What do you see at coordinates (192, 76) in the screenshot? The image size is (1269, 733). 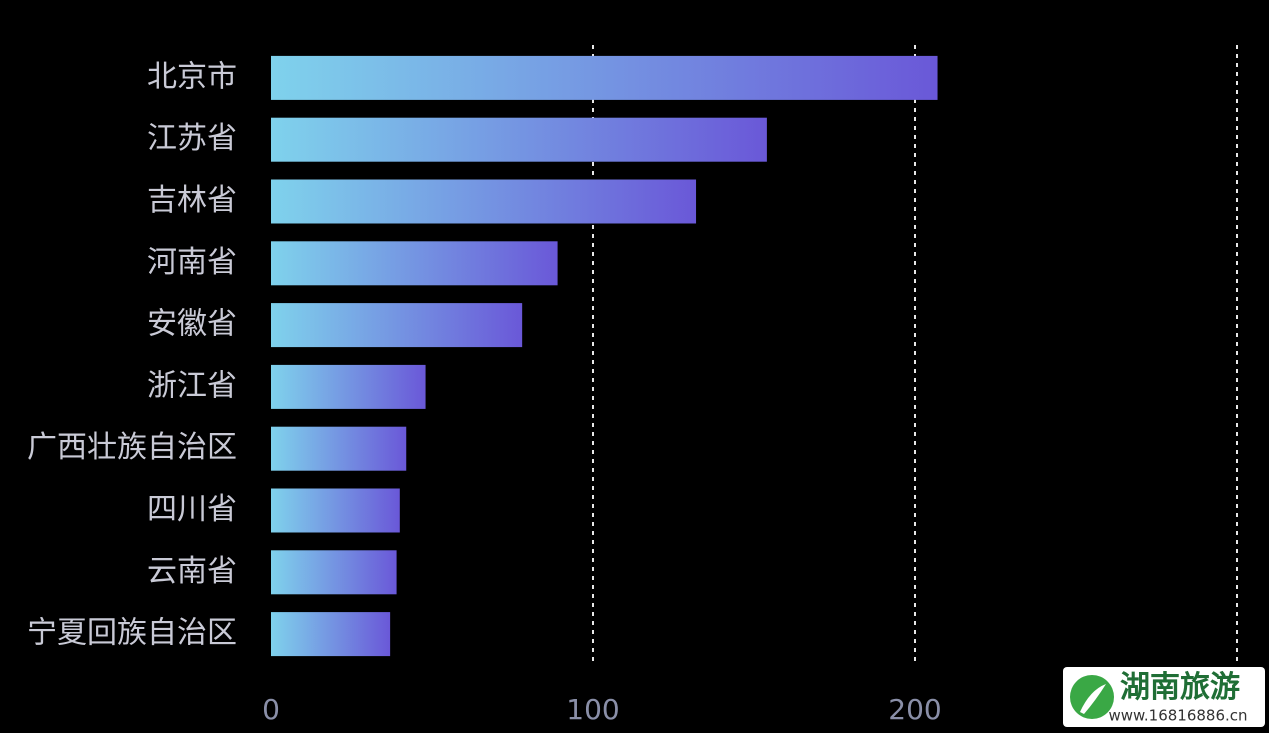 I see `y-tick-label: 北京市` at bounding box center [192, 76].